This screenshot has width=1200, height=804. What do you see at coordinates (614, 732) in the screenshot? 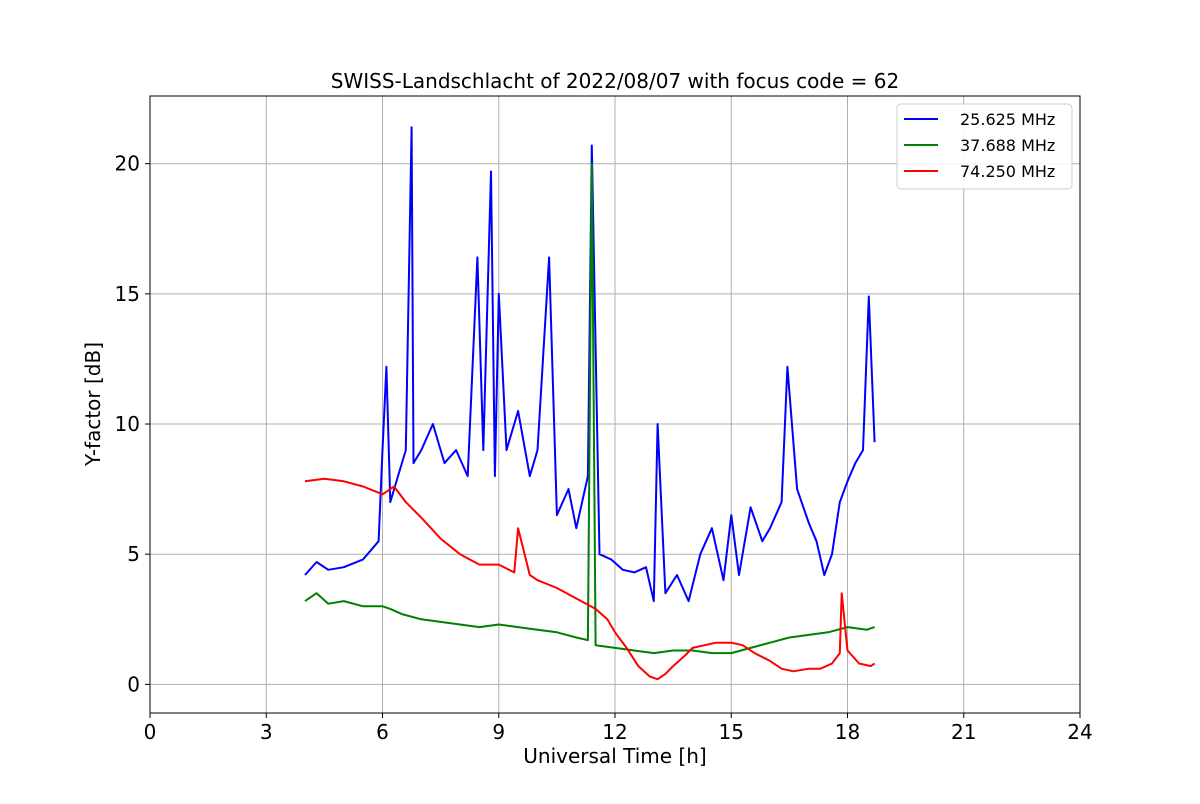
I see `x-tick-label: 12` at bounding box center [614, 732].